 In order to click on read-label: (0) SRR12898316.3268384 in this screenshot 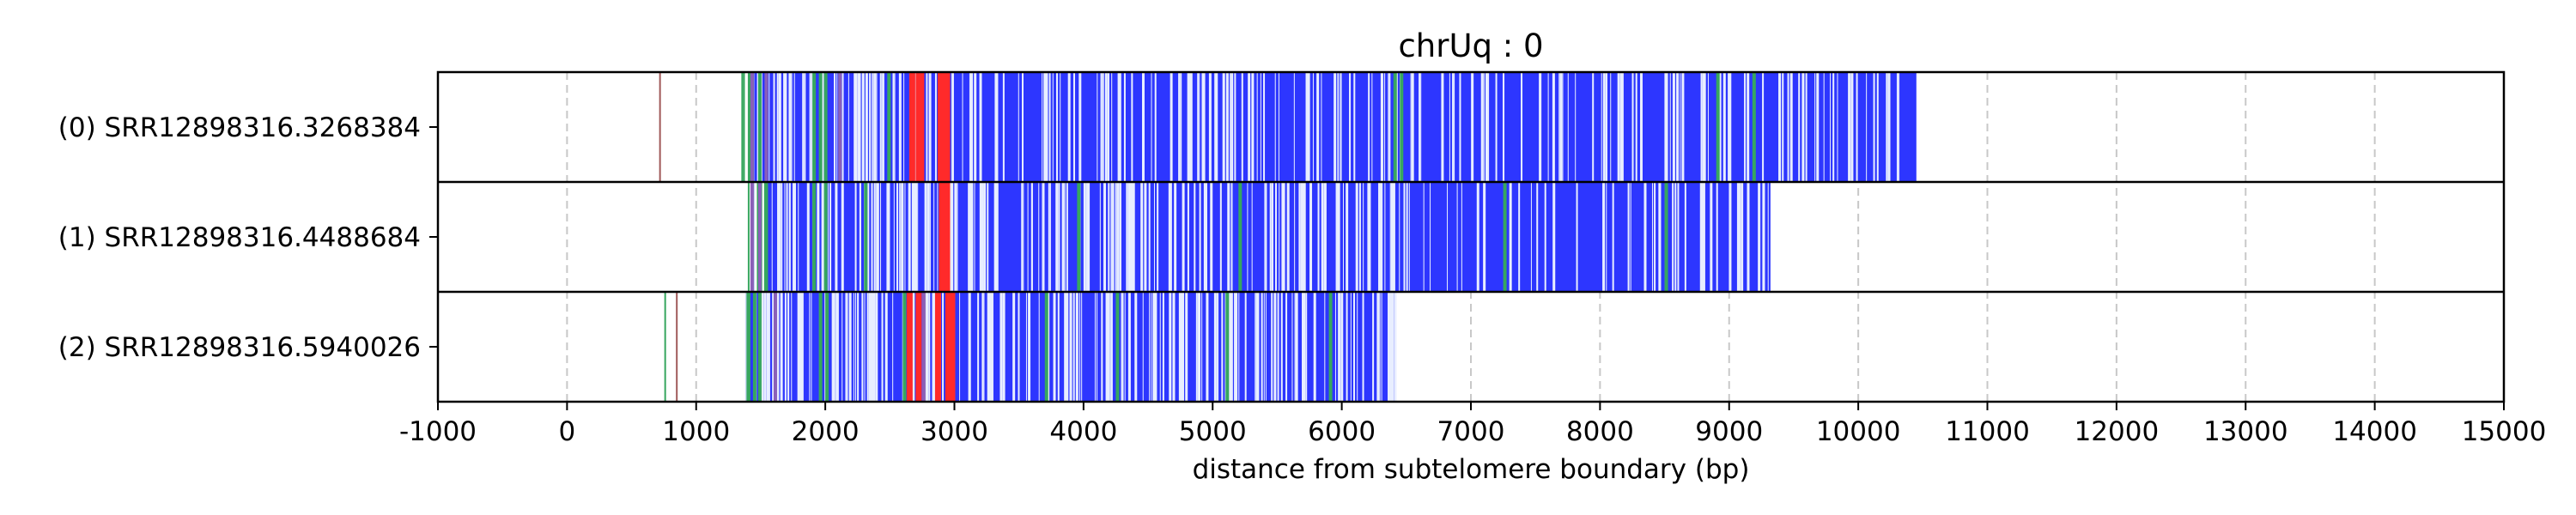, I will do `click(240, 127)`.